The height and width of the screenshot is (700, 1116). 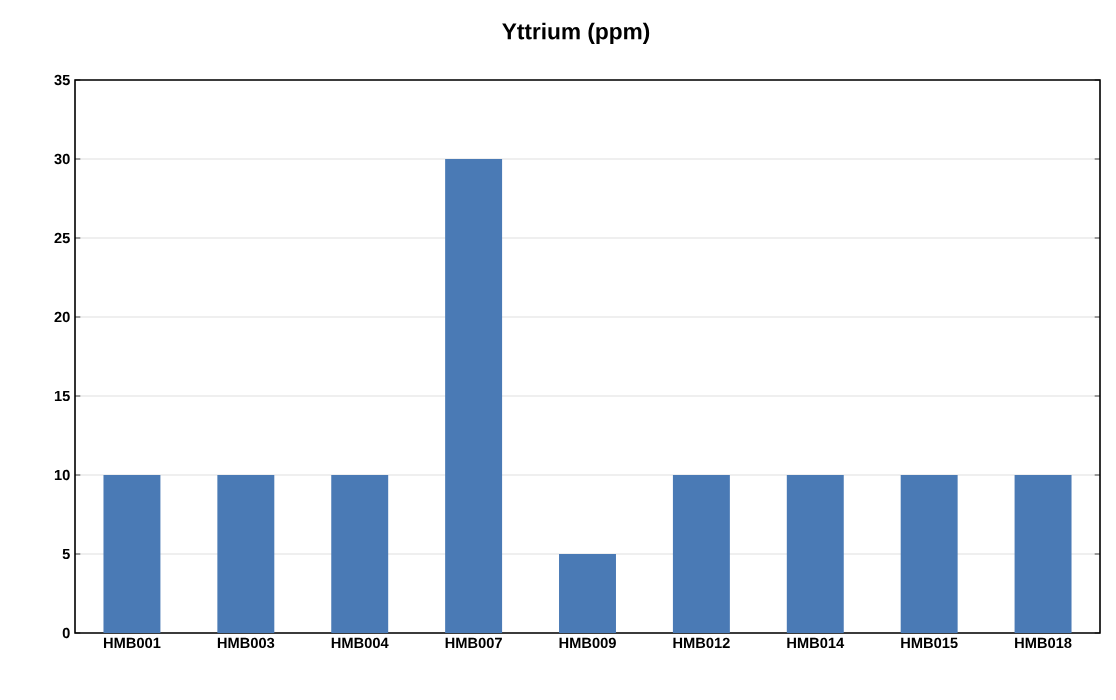 I want to click on x-tick-label: HMB001, so click(x=132, y=643).